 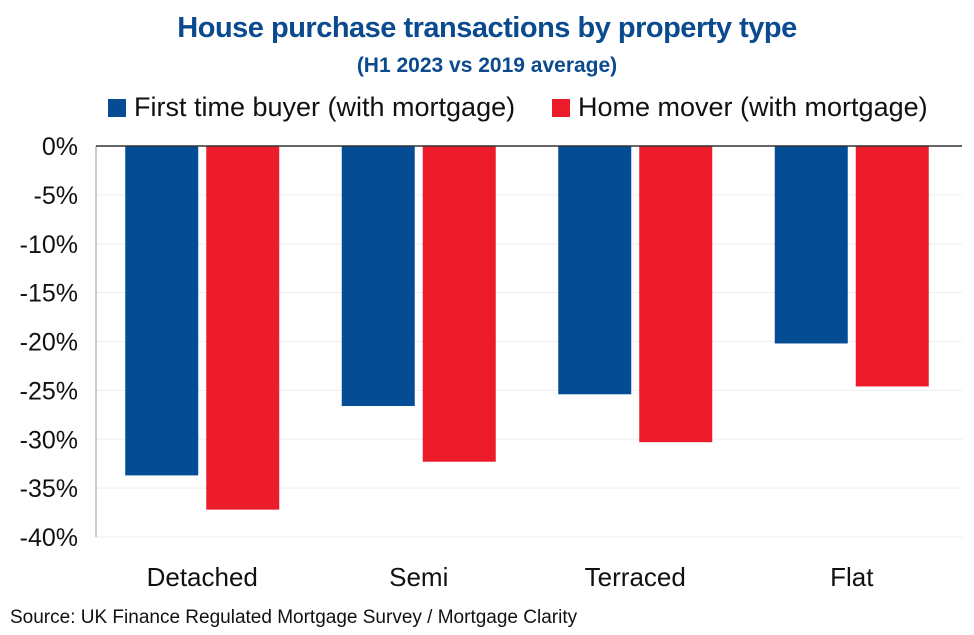 I want to click on y-tick-label: -5%, so click(x=56, y=196).